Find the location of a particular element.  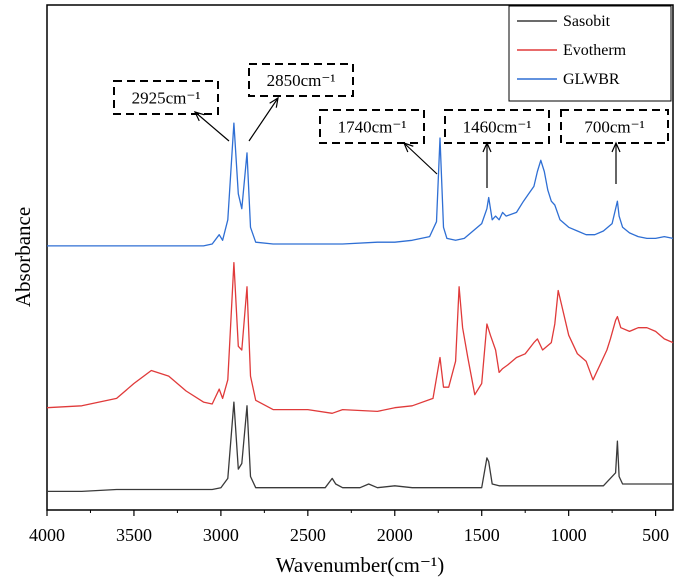

x-tick-label: 500 is located at coordinates (655, 535).